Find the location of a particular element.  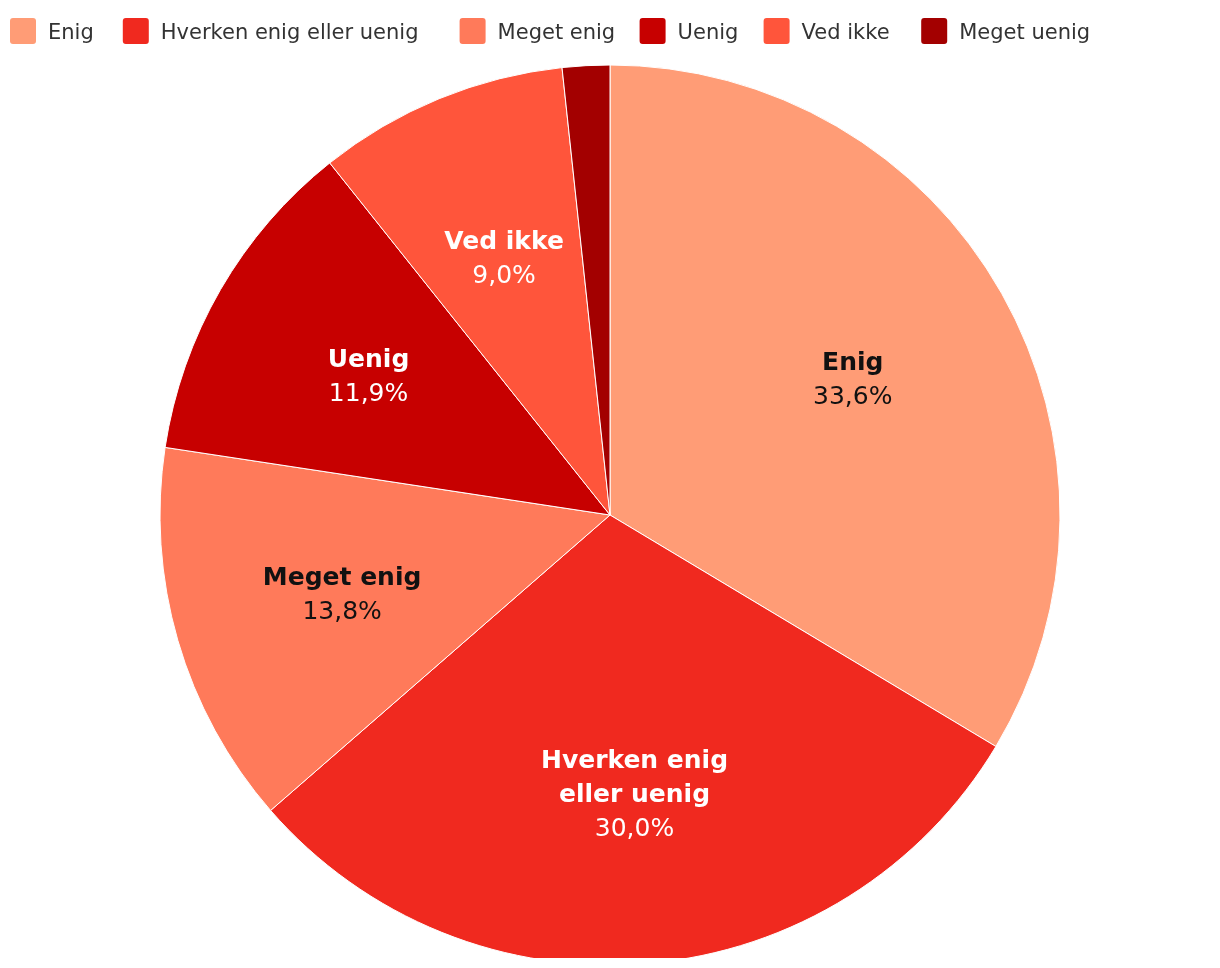

slice-label: Enig is located at coordinates (853, 361).